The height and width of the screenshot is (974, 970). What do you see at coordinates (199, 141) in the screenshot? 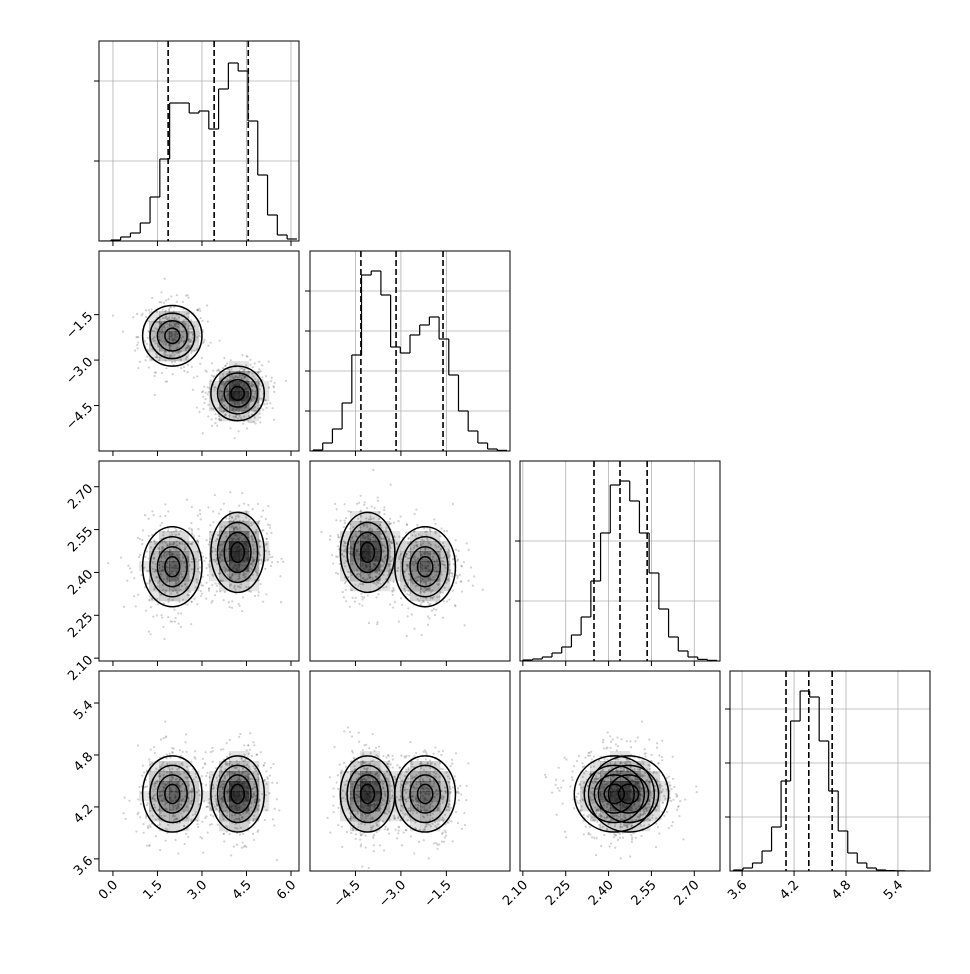
I see `panel-frame` at bounding box center [199, 141].